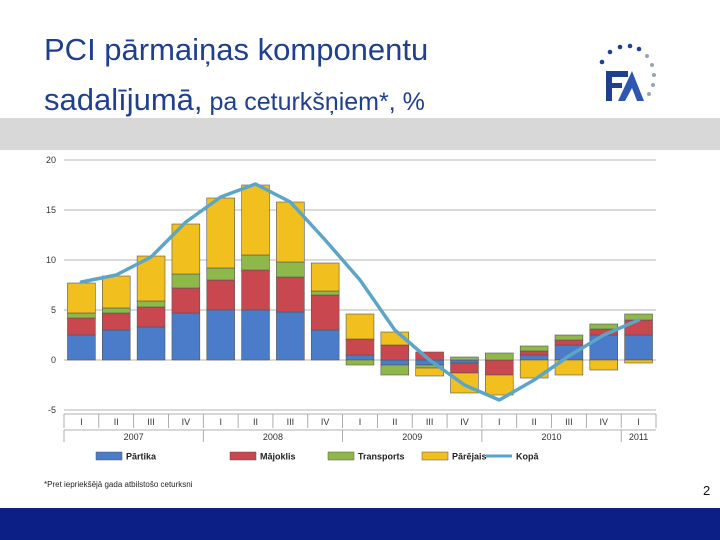  Describe the element at coordinates (278, 457) in the screenshot. I see `legend-label: Mājoklis` at that location.